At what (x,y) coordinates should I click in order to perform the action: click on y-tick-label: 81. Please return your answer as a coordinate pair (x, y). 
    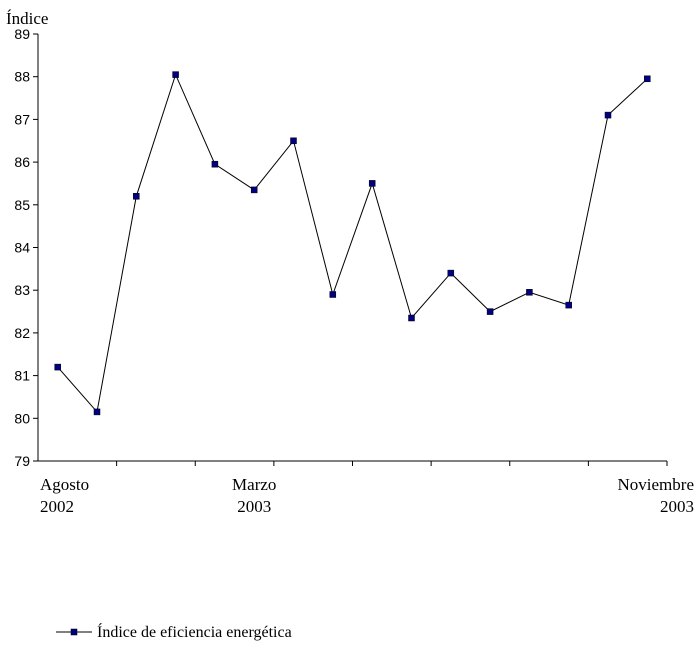
    Looking at the image, I should click on (22, 376).